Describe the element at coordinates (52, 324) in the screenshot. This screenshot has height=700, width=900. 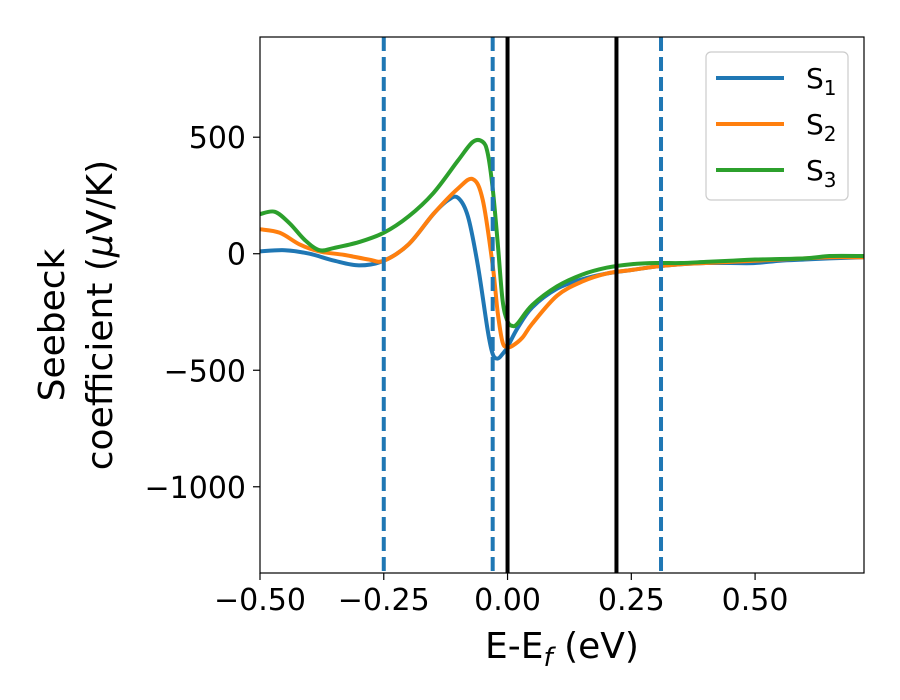
I see `y-axis-label-line1: Seebeck` at that location.